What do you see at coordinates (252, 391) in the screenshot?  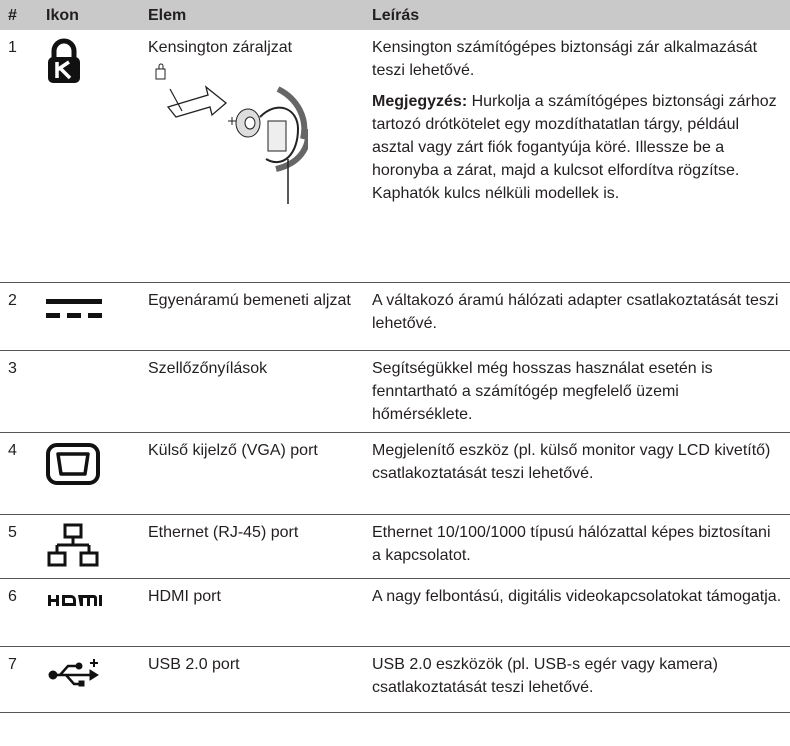 I see `element-cell: Szellőzőnyílások` at bounding box center [252, 391].